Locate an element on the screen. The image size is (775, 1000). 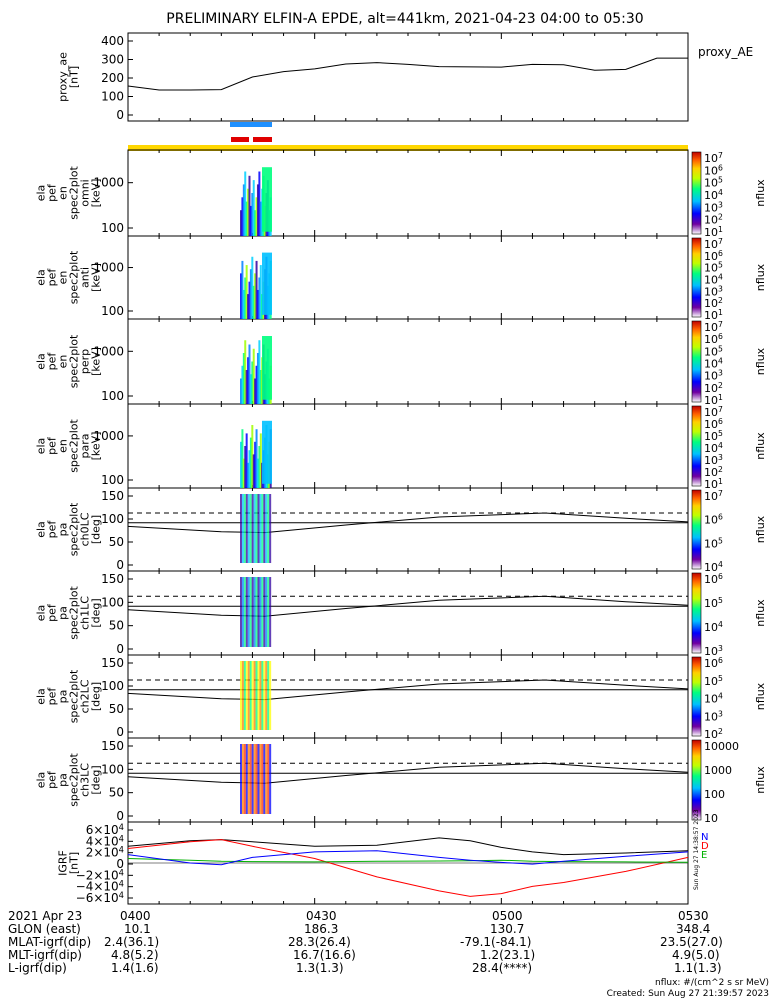
y-tick-label: 0 is located at coordinates (120, 732).